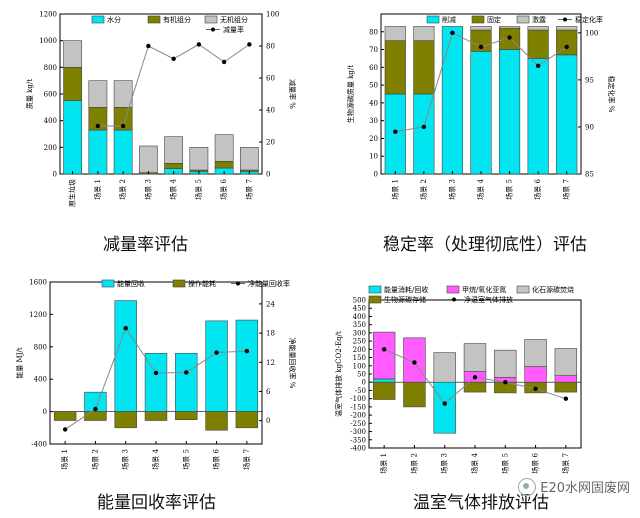 The height and width of the screenshot is (518, 640). I want to click on y-tick-label: 60, so click(373, 68).